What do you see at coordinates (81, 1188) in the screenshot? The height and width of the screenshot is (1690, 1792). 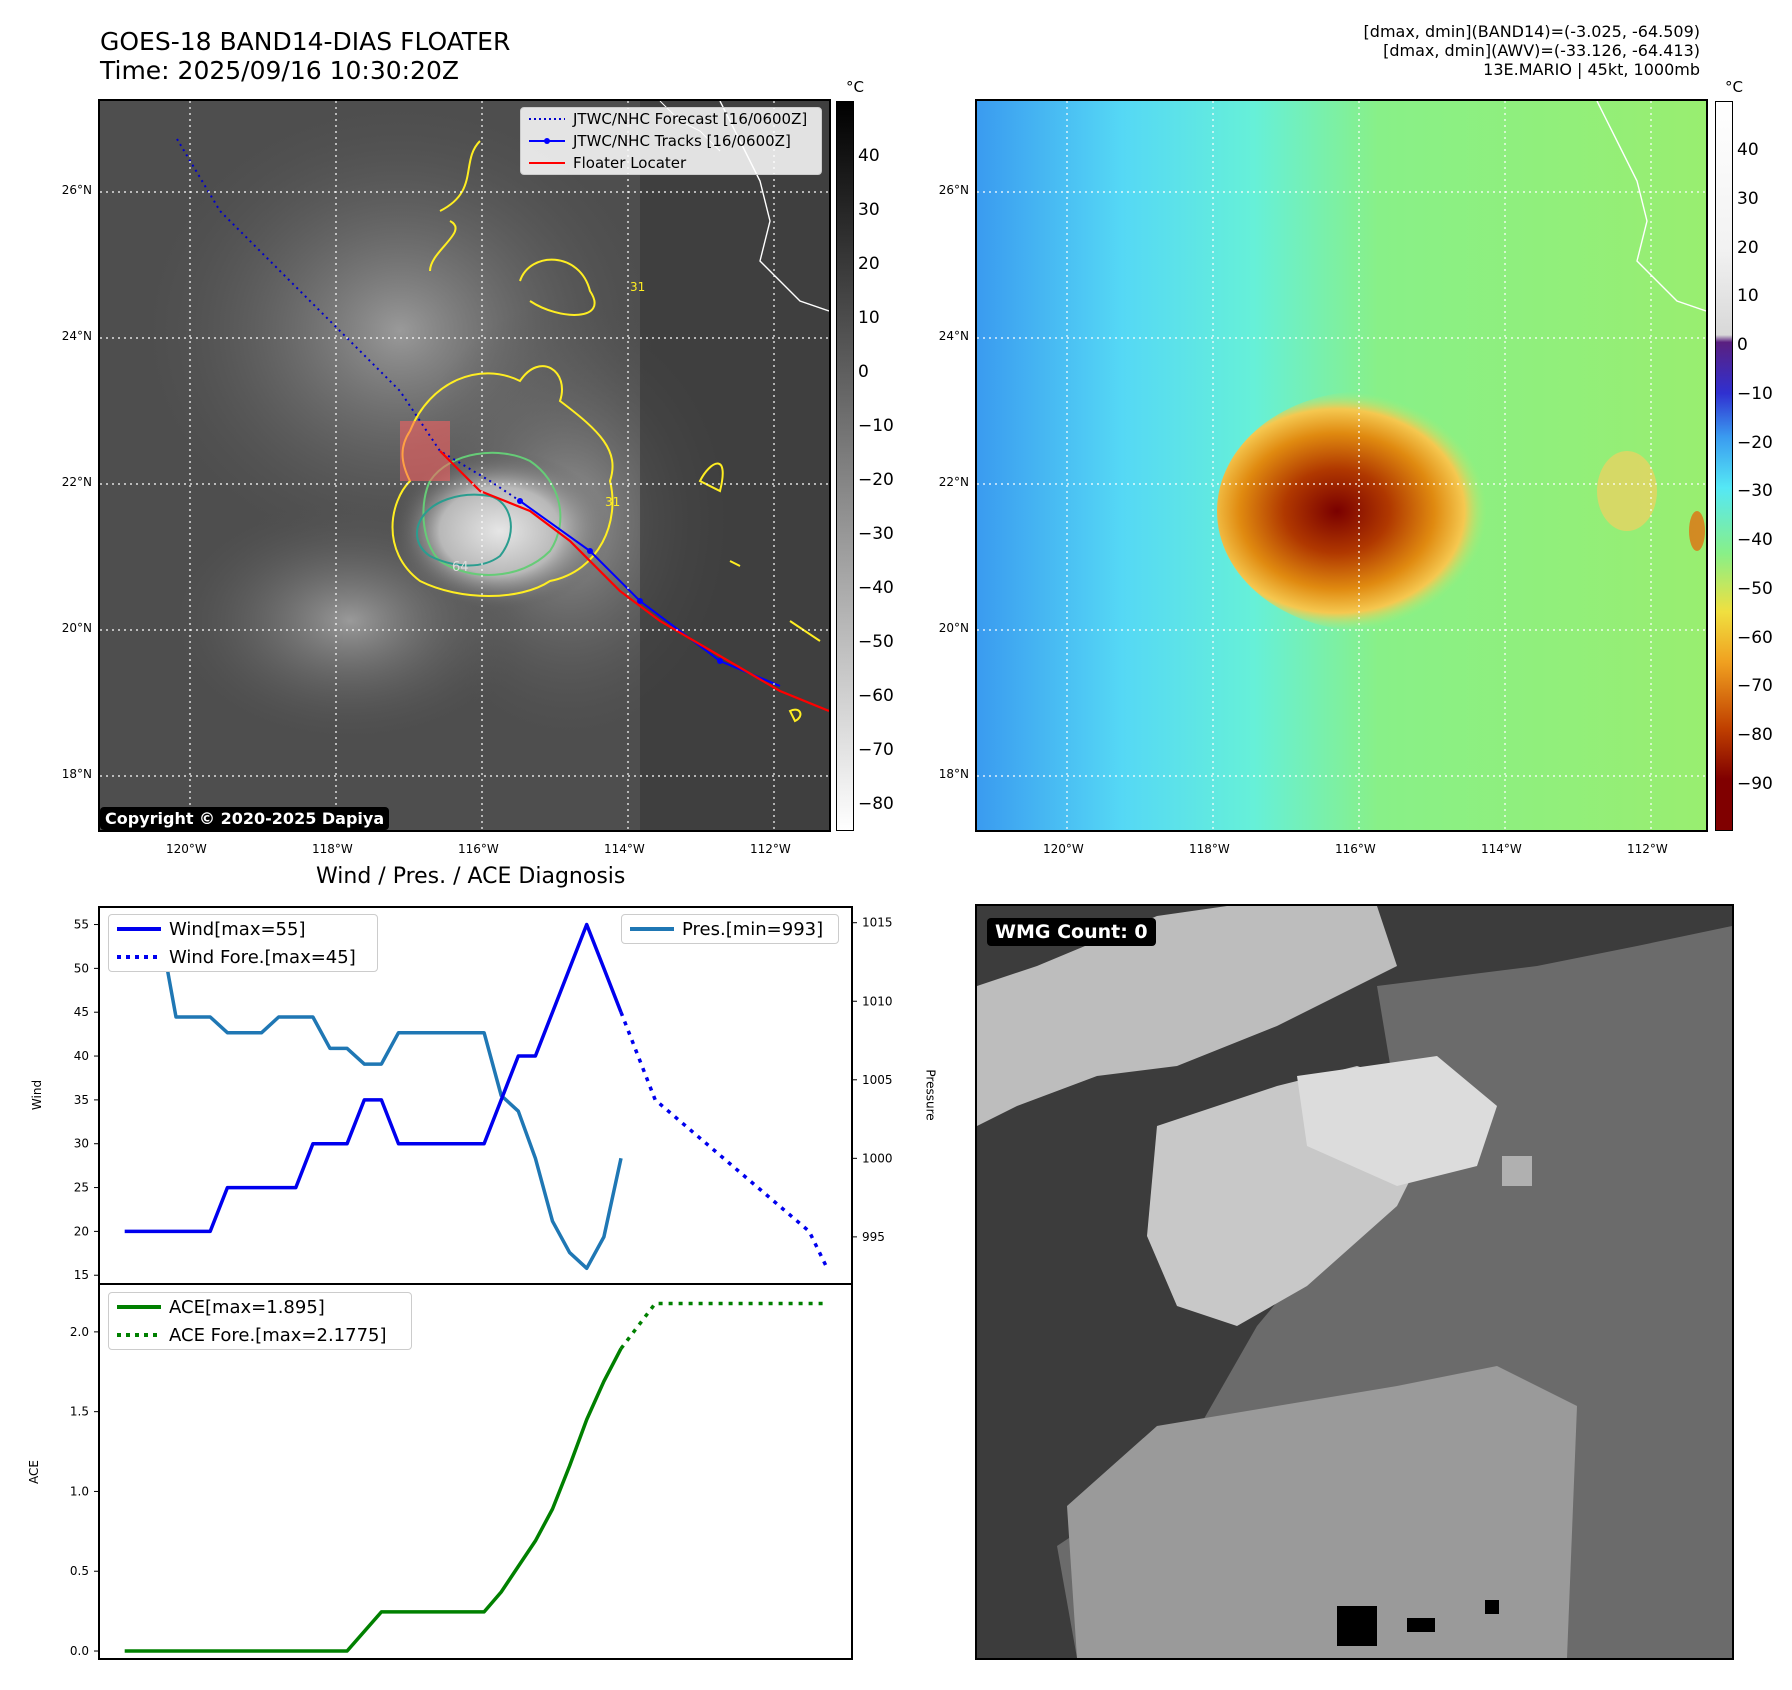 I see `wind-tick: 25` at bounding box center [81, 1188].